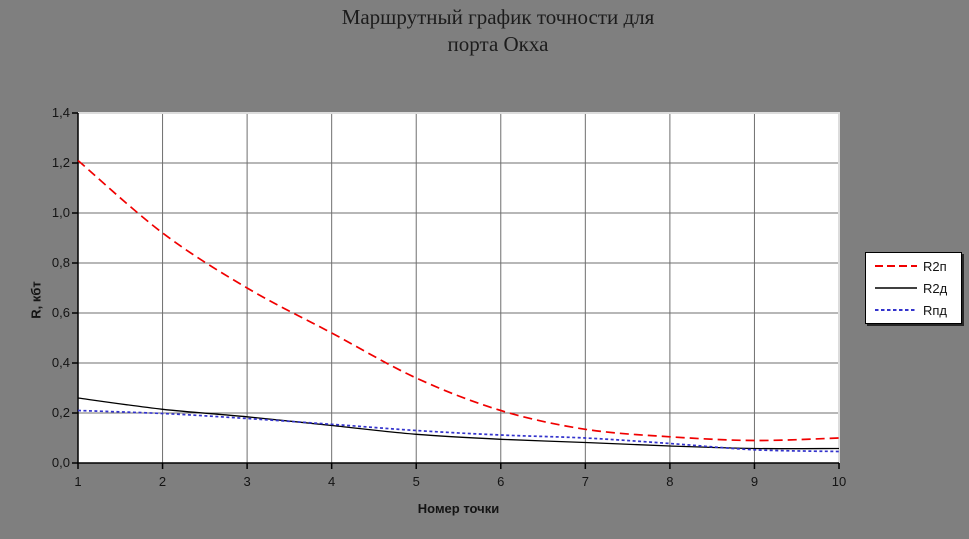  Describe the element at coordinates (60, 462) in the screenshot. I see `y-tick-label: 0,0` at that location.